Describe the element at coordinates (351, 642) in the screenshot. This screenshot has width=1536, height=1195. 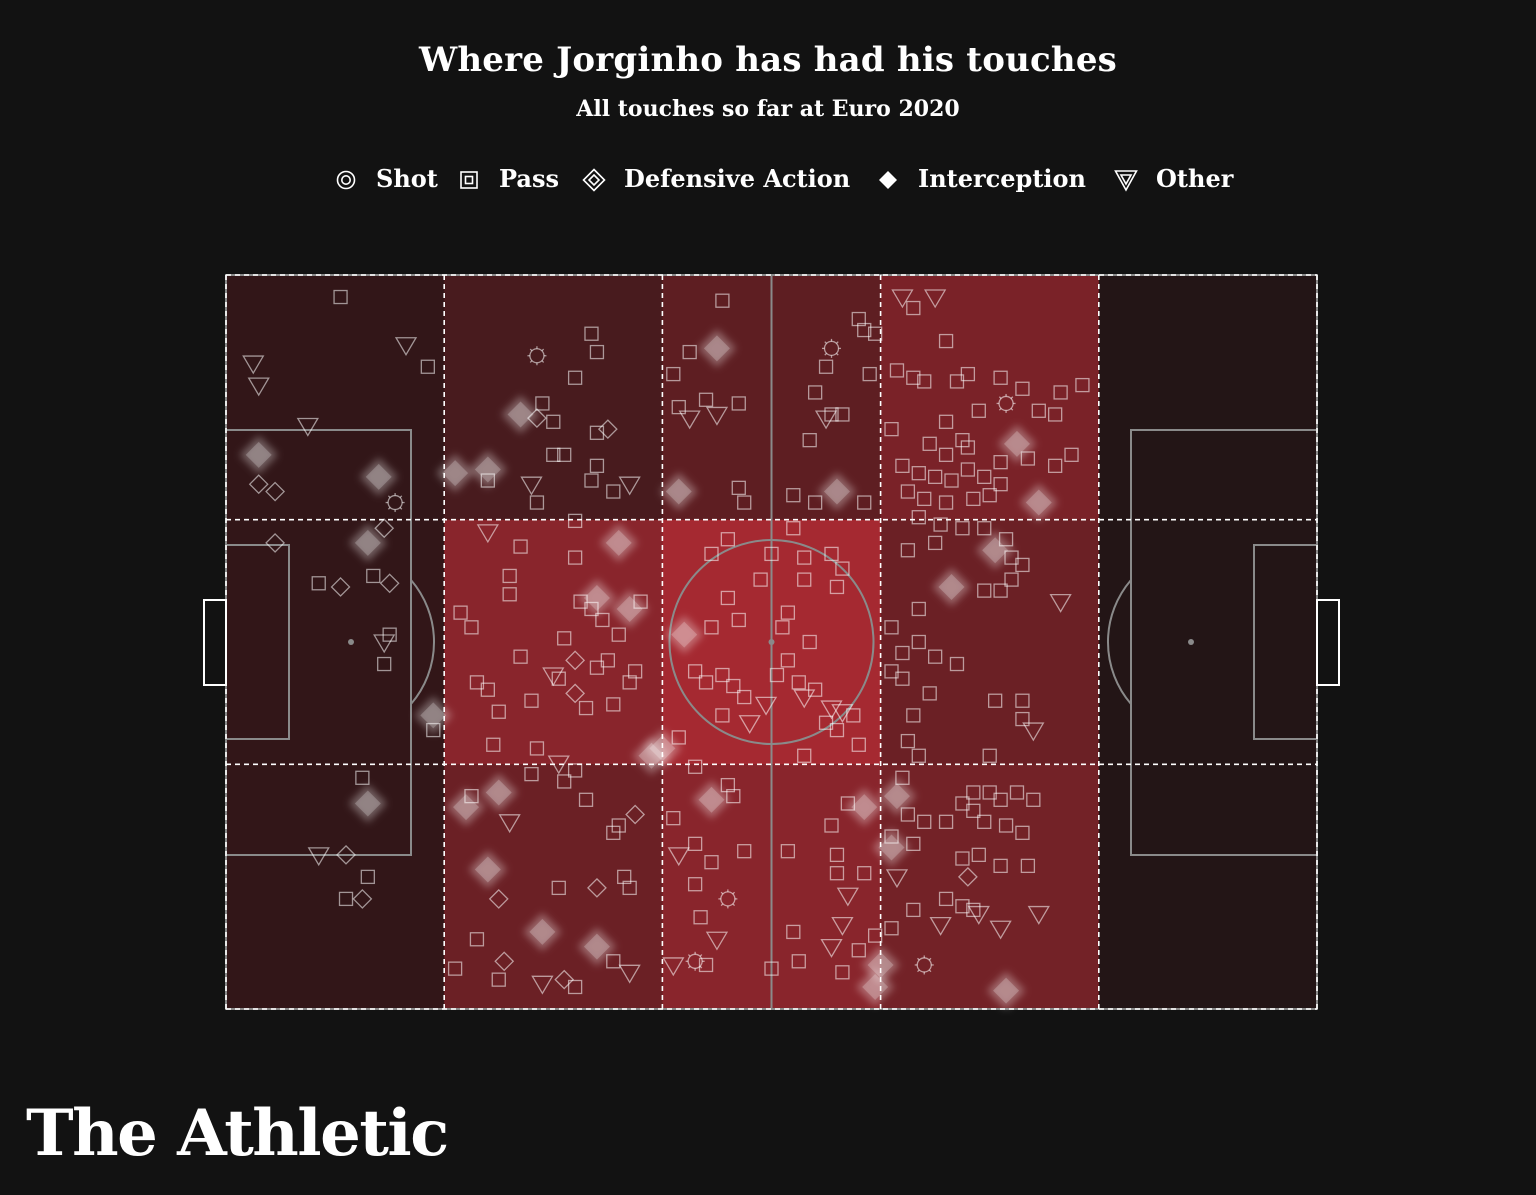
I see `left-penalty-spot` at that location.